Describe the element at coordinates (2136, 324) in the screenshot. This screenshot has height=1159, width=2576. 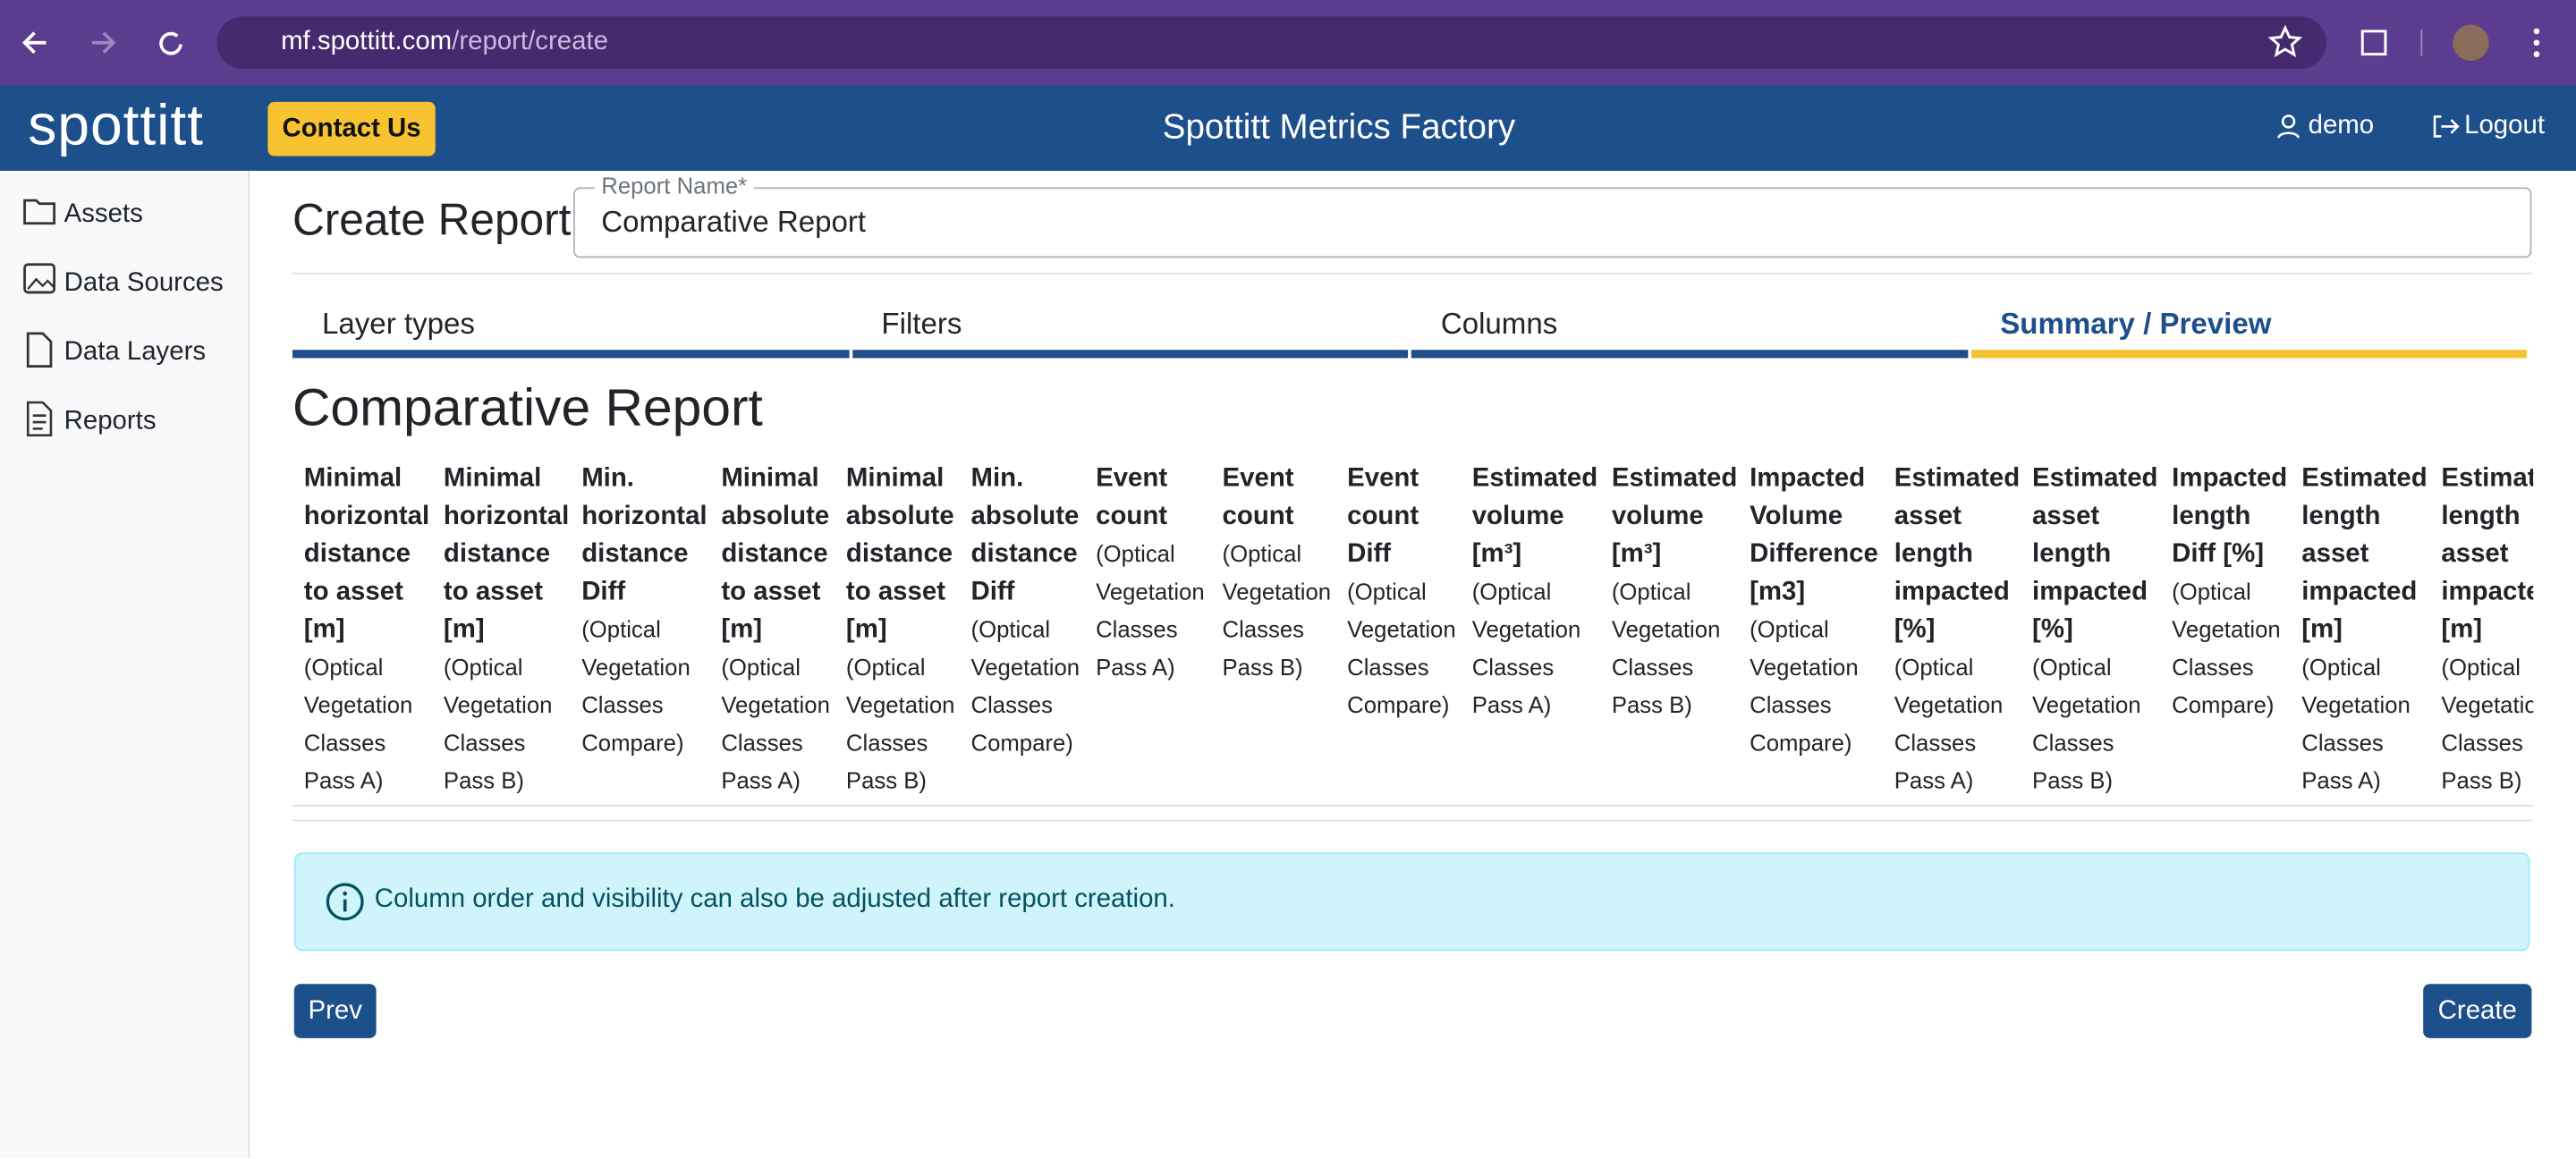
I see `tab: Summary / Preview` at that location.